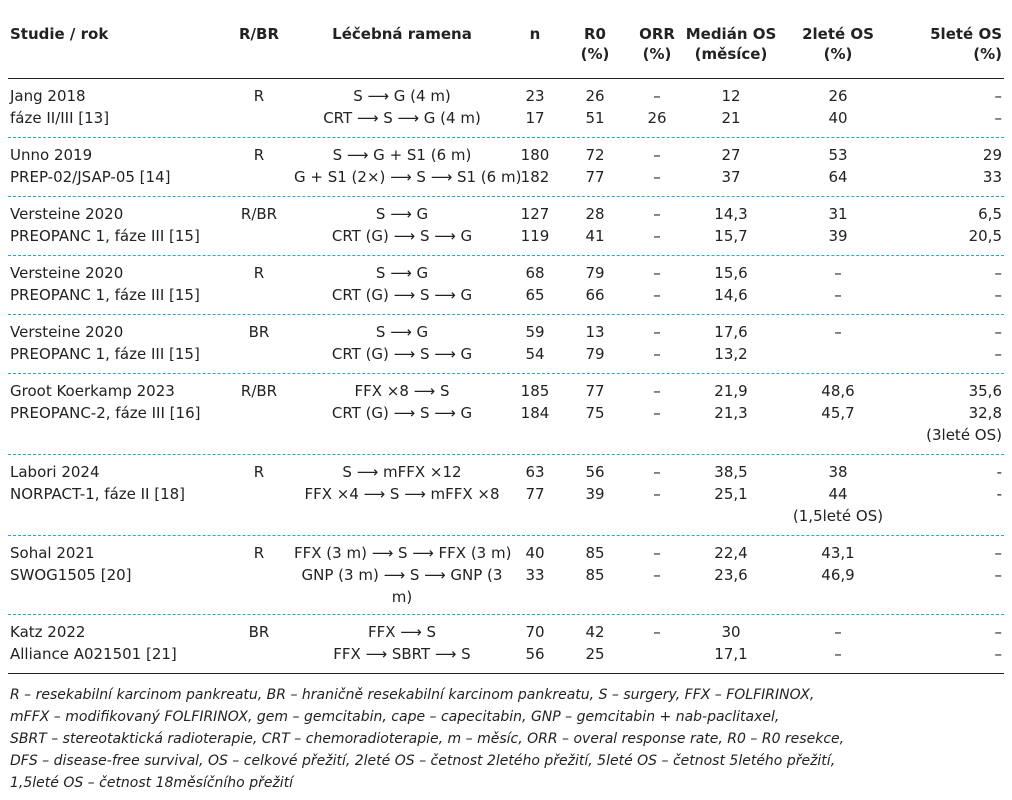  I want to click on median-os-cell: 21, so click(731, 118).